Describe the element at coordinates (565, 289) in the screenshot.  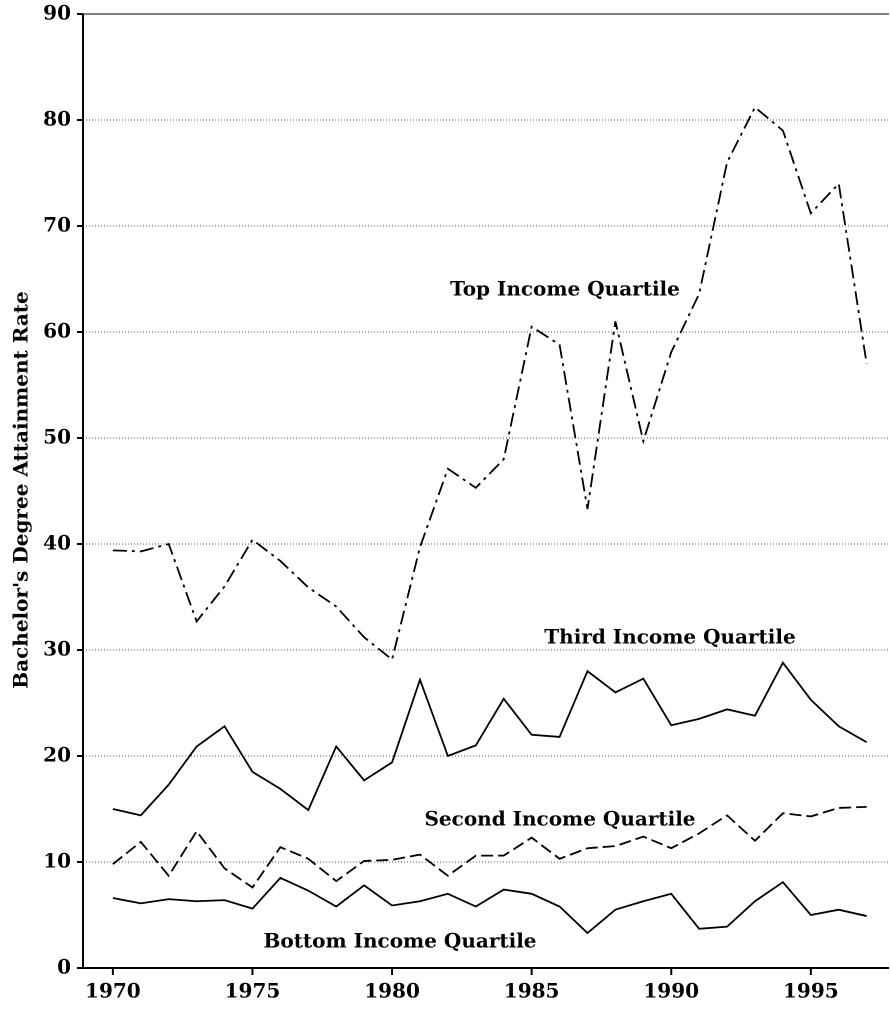
I see `series-label: Top Income Quartile` at that location.